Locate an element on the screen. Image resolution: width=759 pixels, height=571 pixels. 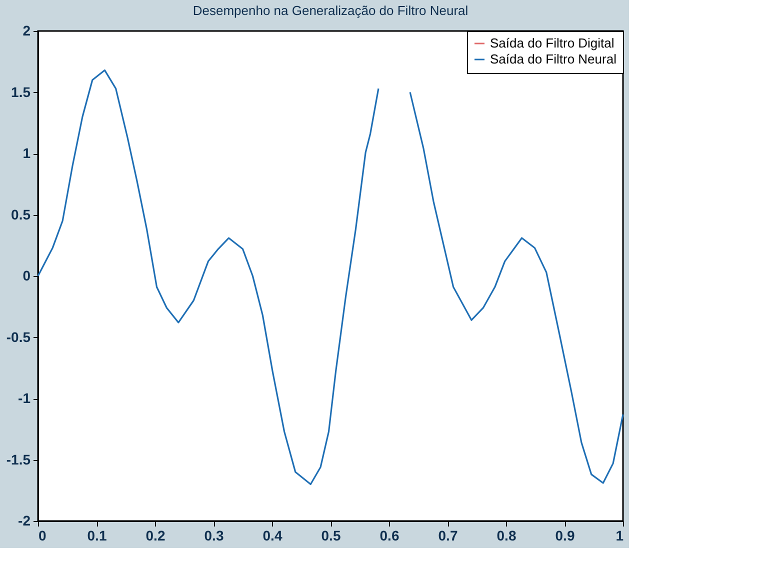
x-tick-label: 0.8 is located at coordinates (506, 536).